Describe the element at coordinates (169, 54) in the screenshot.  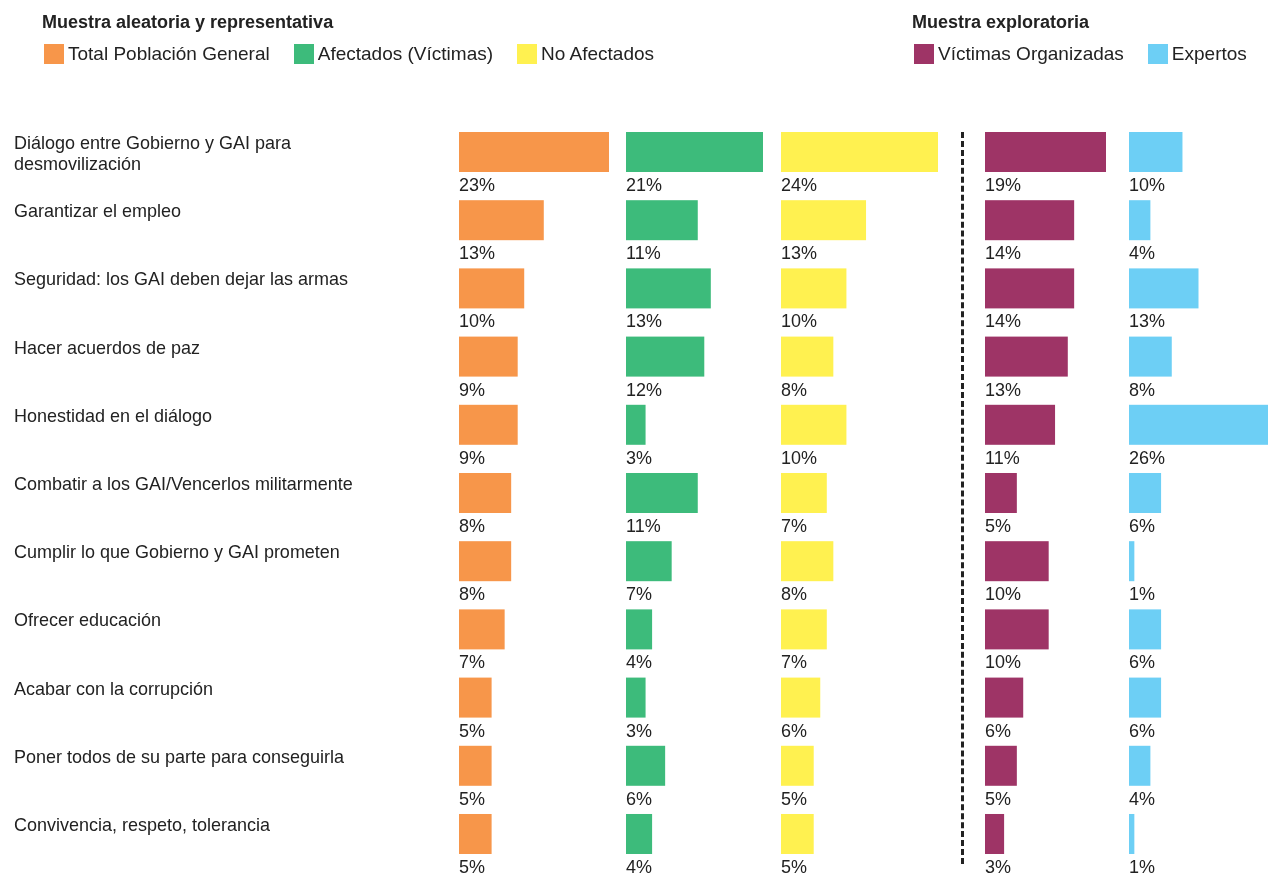
I see `legend-label: Total Población General` at that location.